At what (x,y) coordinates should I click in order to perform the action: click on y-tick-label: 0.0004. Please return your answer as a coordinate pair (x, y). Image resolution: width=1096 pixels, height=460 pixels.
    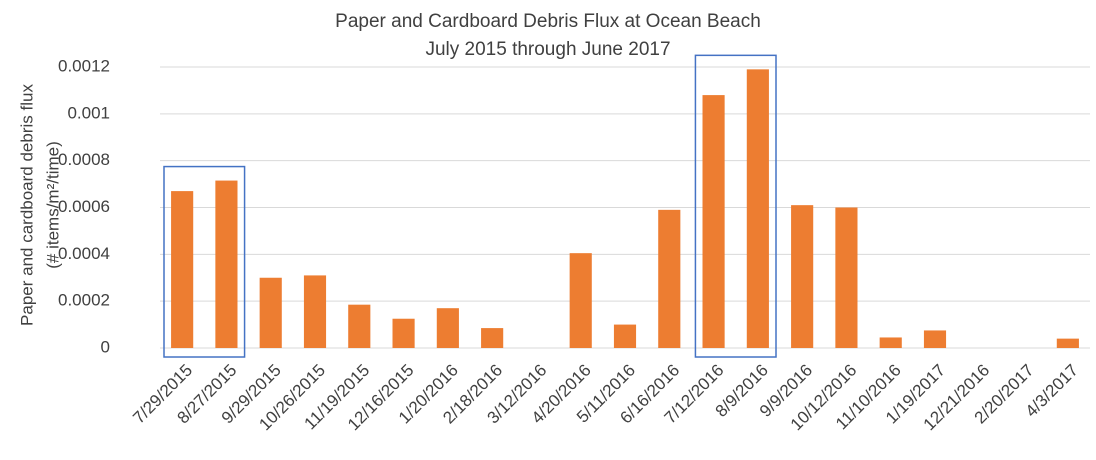
    Looking at the image, I should click on (84, 253).